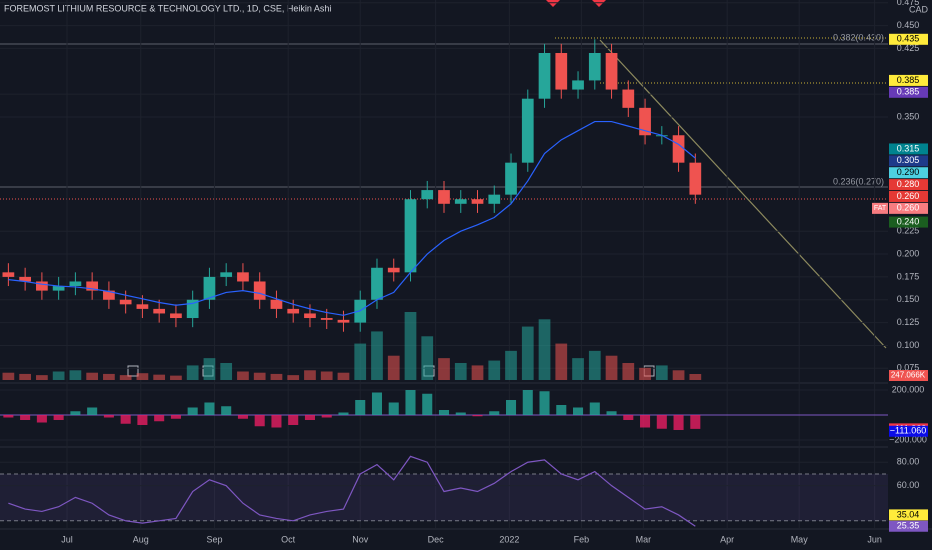 The image size is (932, 550). Describe the element at coordinates (553, 3) in the screenshot. I see `signal-arrow` at that location.